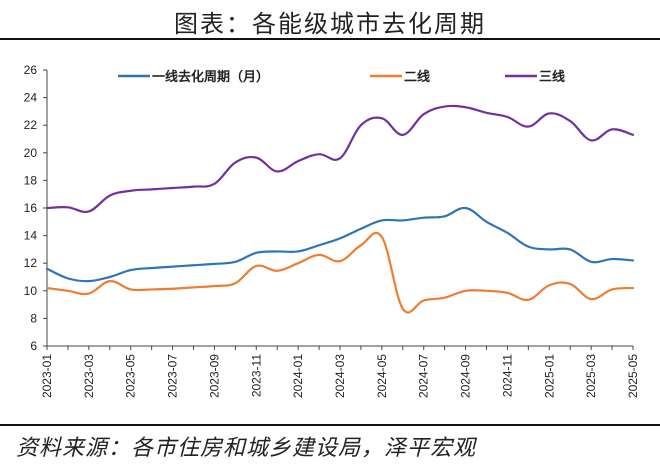 The height and width of the screenshot is (468, 660). Describe the element at coordinates (591, 376) in the screenshot. I see `x-tick-label: 2025-03` at that location.